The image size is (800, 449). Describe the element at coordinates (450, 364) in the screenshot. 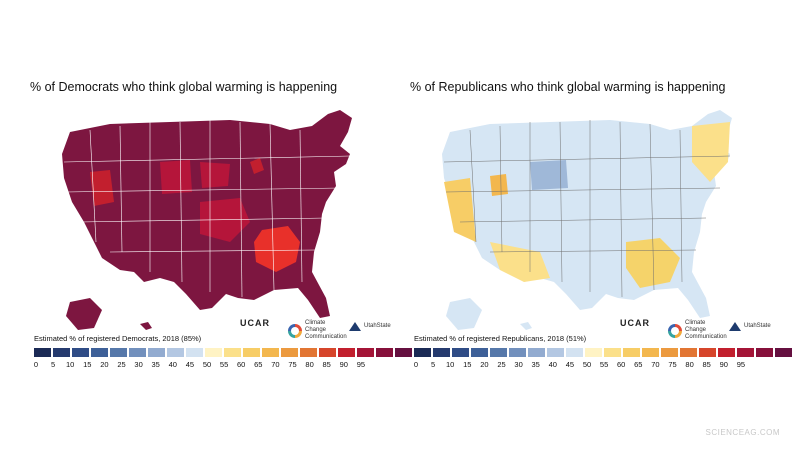

I see `legend-tick-label: 10` at that location.